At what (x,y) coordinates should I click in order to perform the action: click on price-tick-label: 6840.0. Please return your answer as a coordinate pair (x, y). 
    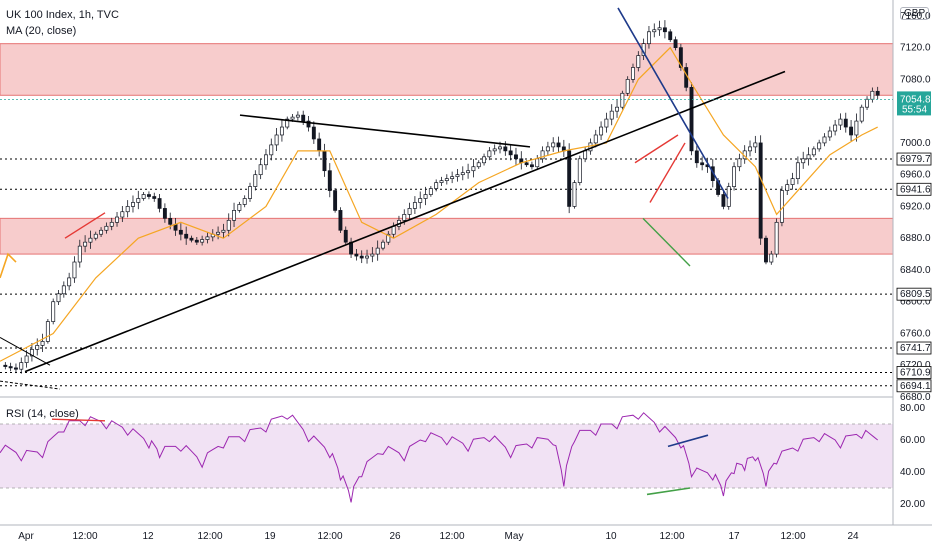
    Looking at the image, I should click on (915, 270).